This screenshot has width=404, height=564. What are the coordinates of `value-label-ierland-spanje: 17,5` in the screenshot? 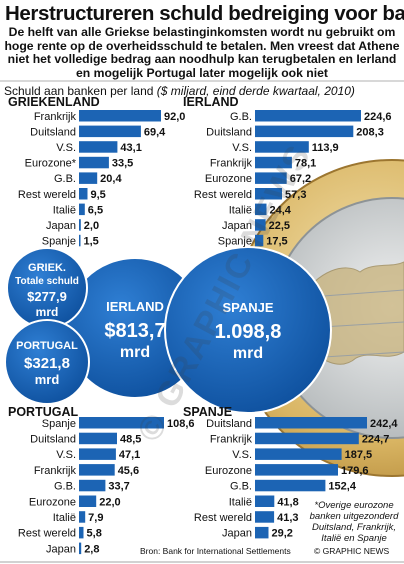 It's located at (276, 242).